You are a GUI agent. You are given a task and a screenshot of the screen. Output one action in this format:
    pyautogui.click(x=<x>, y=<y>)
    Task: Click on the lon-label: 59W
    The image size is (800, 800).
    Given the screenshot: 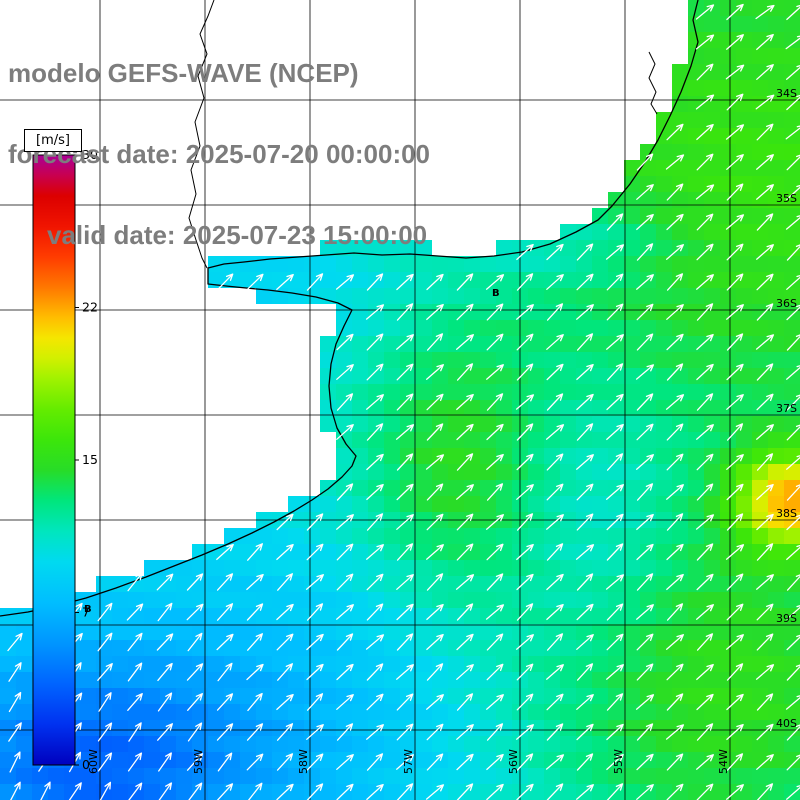 What is the action you would take?
    pyautogui.click(x=198, y=761)
    